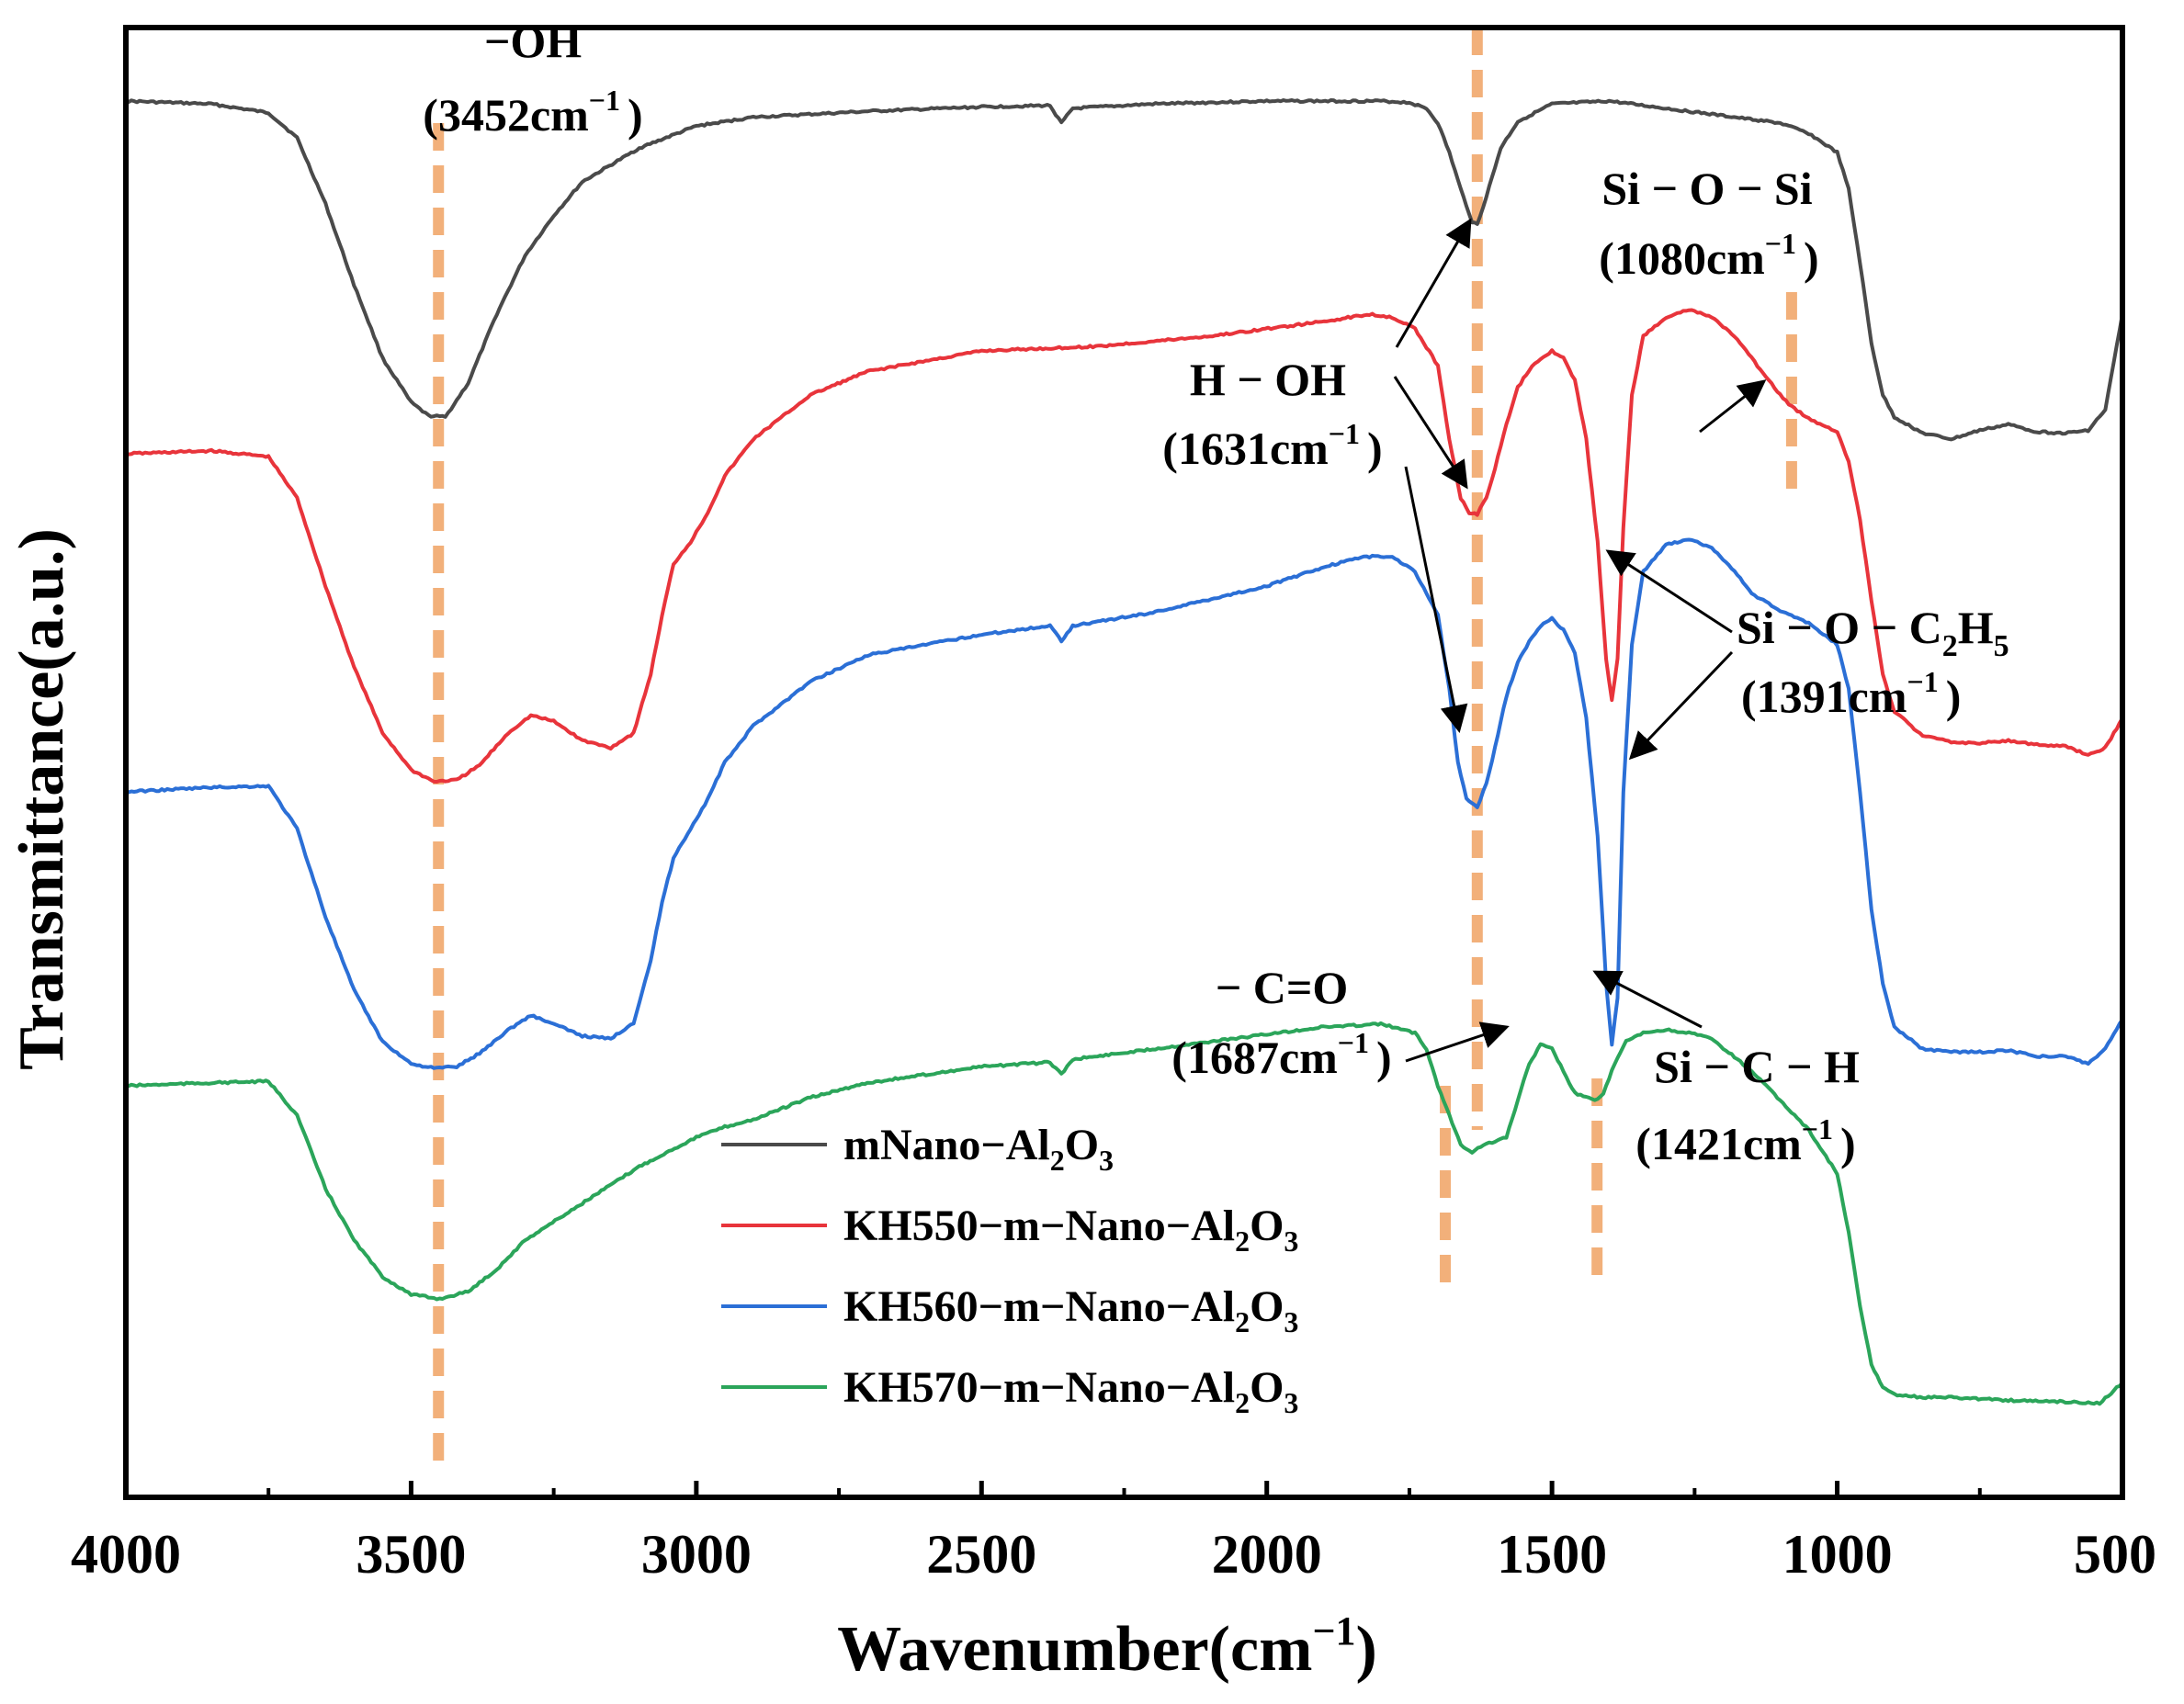 The height and width of the screenshot is (1704, 2184). What do you see at coordinates (2115, 1554) in the screenshot?
I see `x-tick-label: 500` at bounding box center [2115, 1554].